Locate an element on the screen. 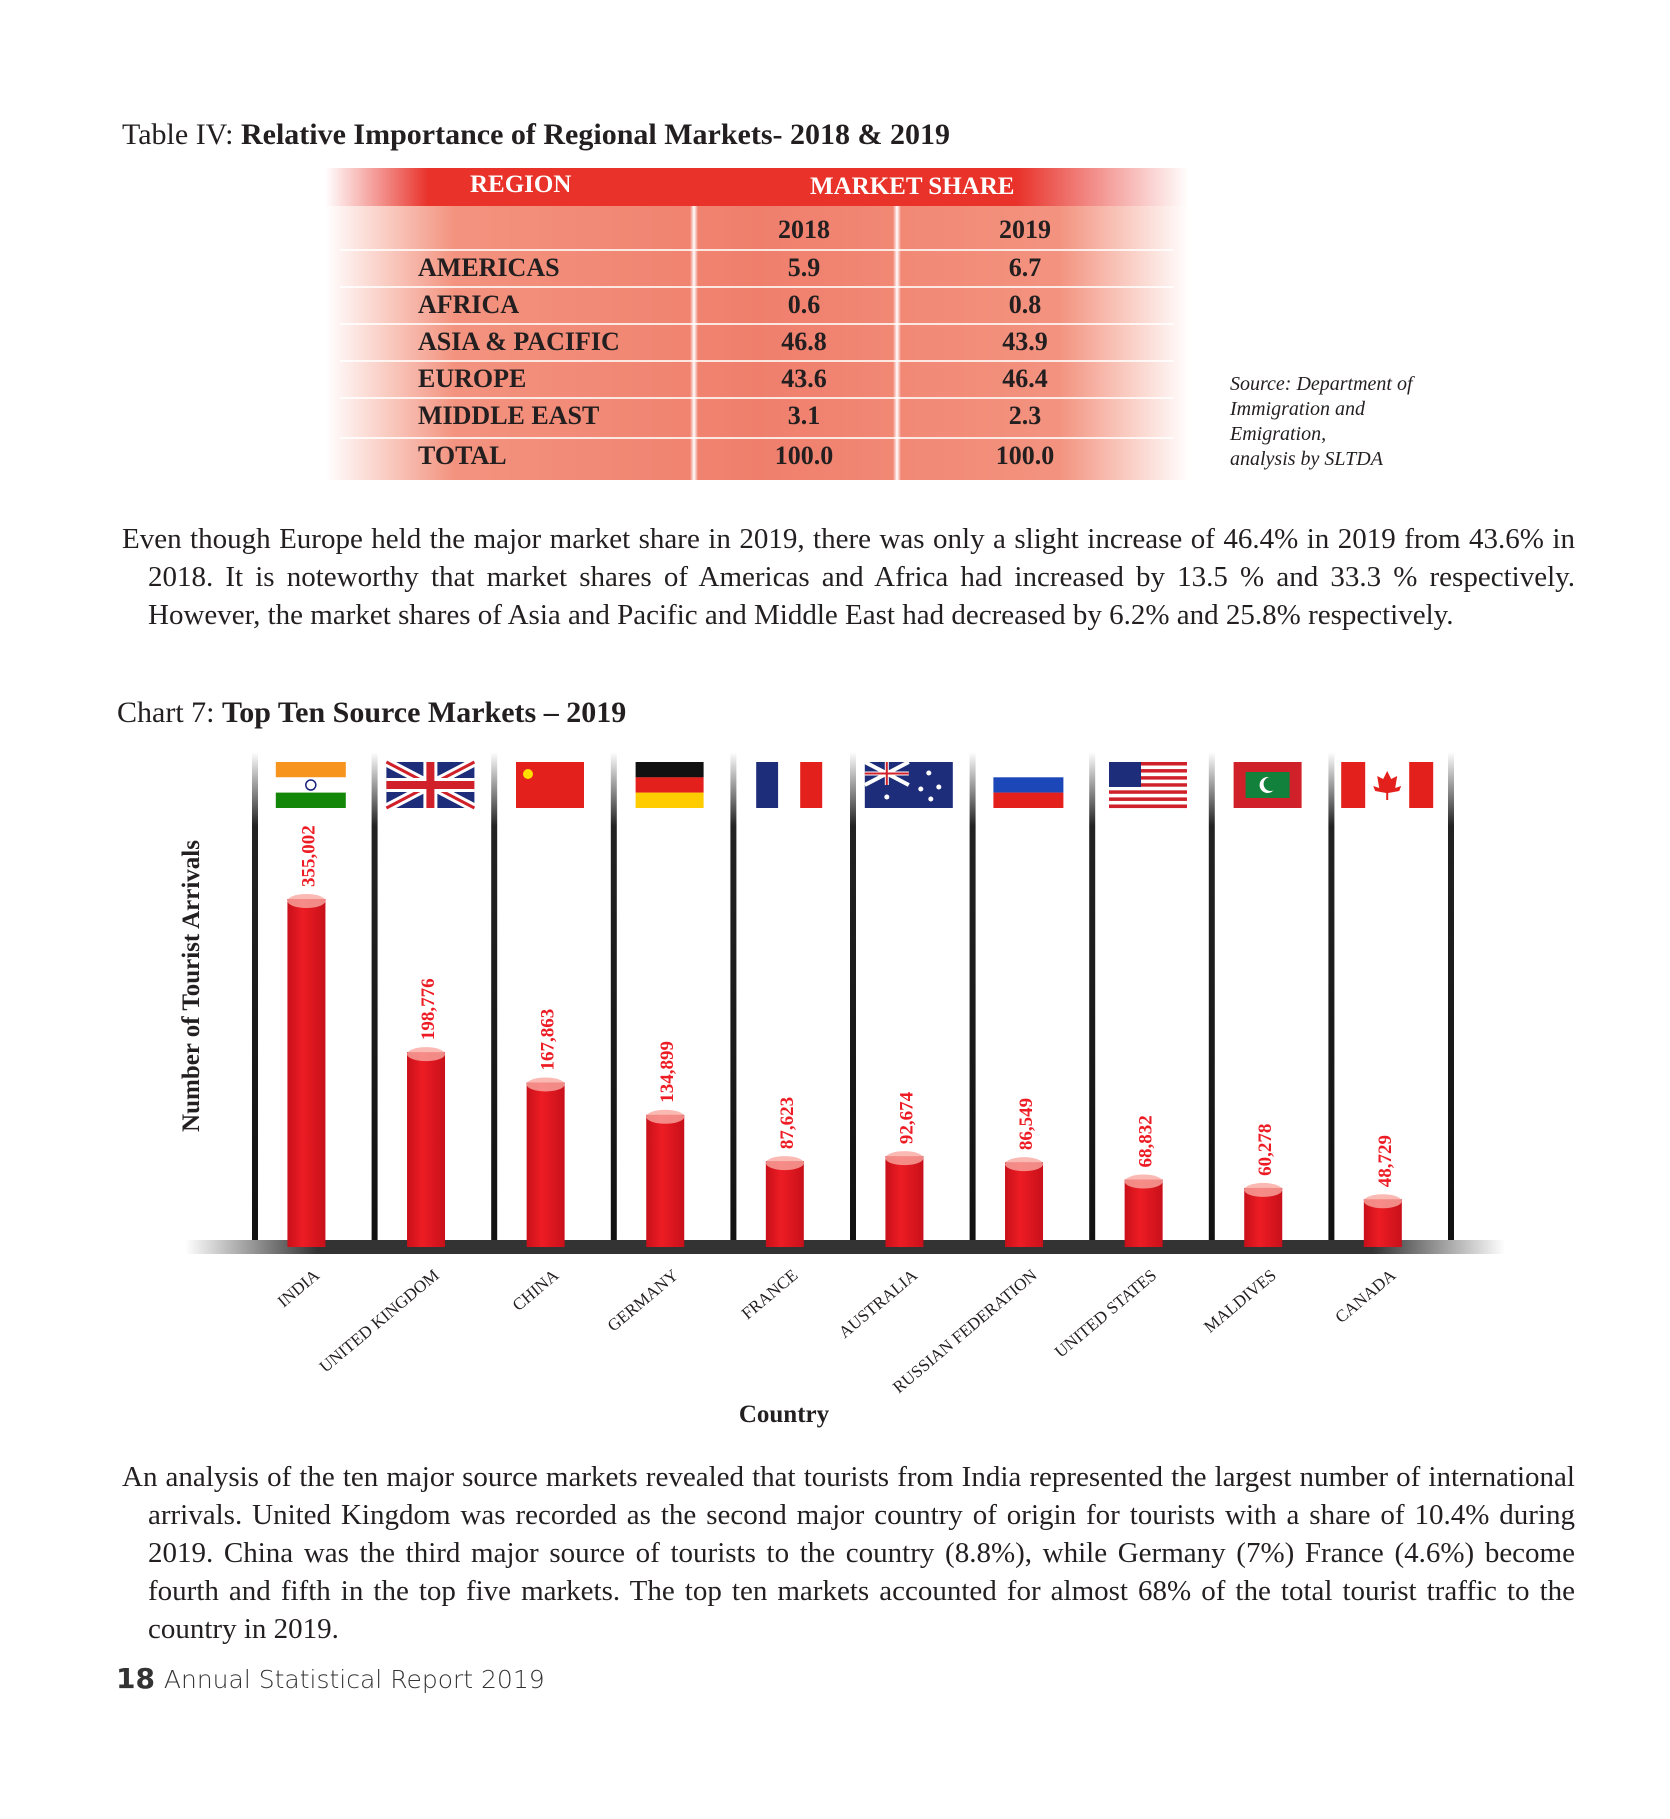  share-cell: 46.8 is located at coordinates (804, 341).